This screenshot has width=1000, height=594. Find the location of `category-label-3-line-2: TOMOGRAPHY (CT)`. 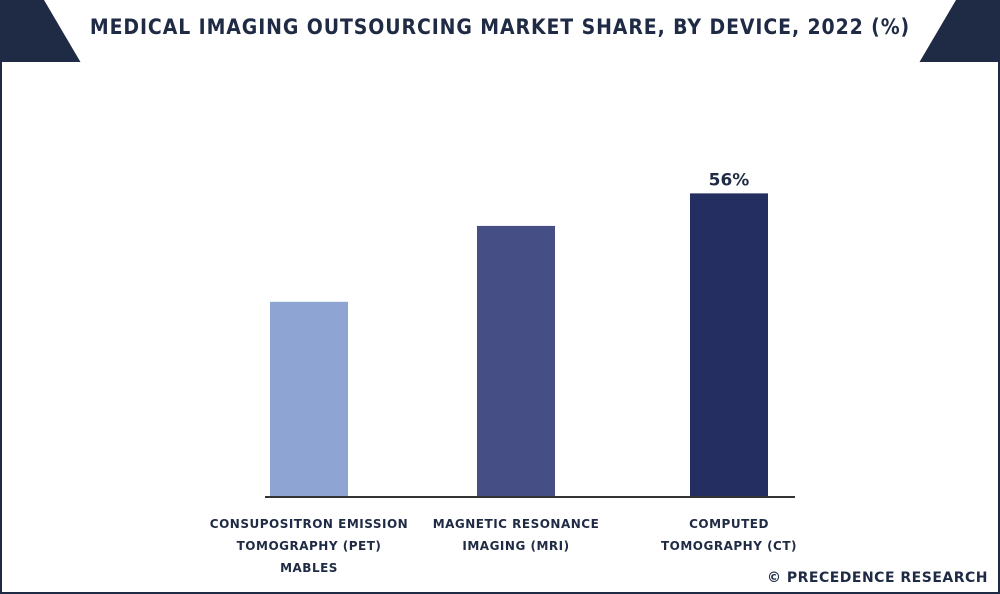

category-label-3-line-2: TOMOGRAPHY (CT) is located at coordinates (729, 546).